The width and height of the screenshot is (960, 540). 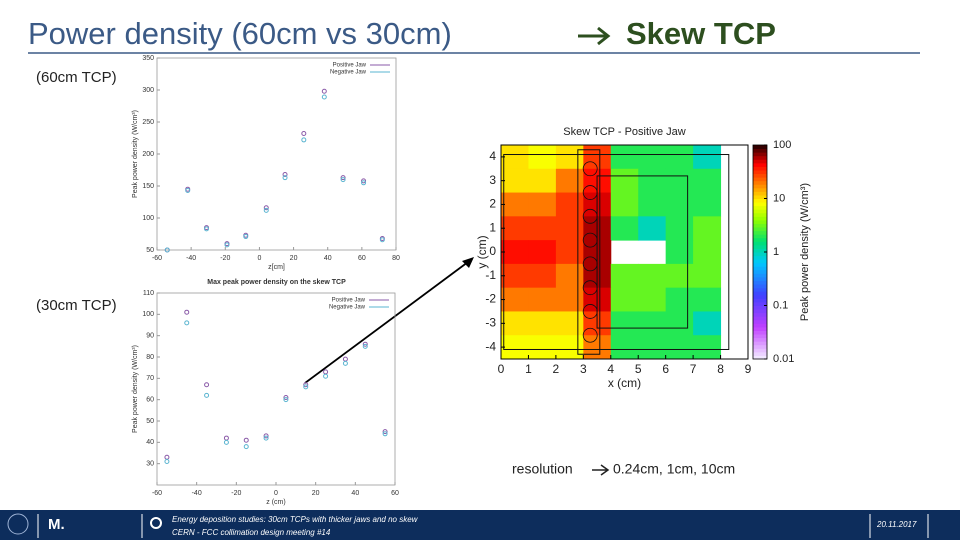 What do you see at coordinates (276, 267) in the screenshot?
I see `x-axis-label: z[cm]` at bounding box center [276, 267].